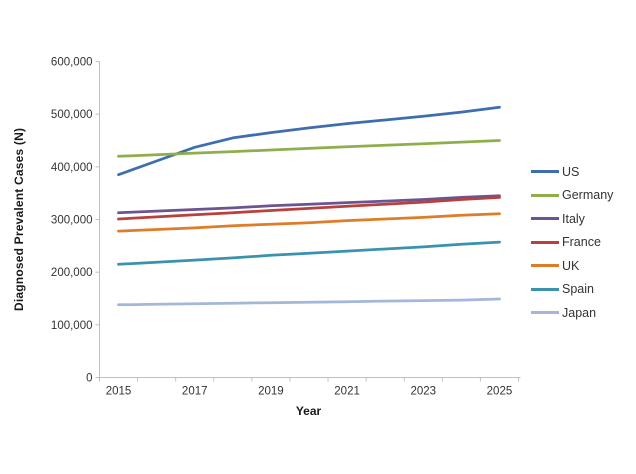 The width and height of the screenshot is (636, 474). I want to click on y-tick-label: 400,000, so click(72, 168).